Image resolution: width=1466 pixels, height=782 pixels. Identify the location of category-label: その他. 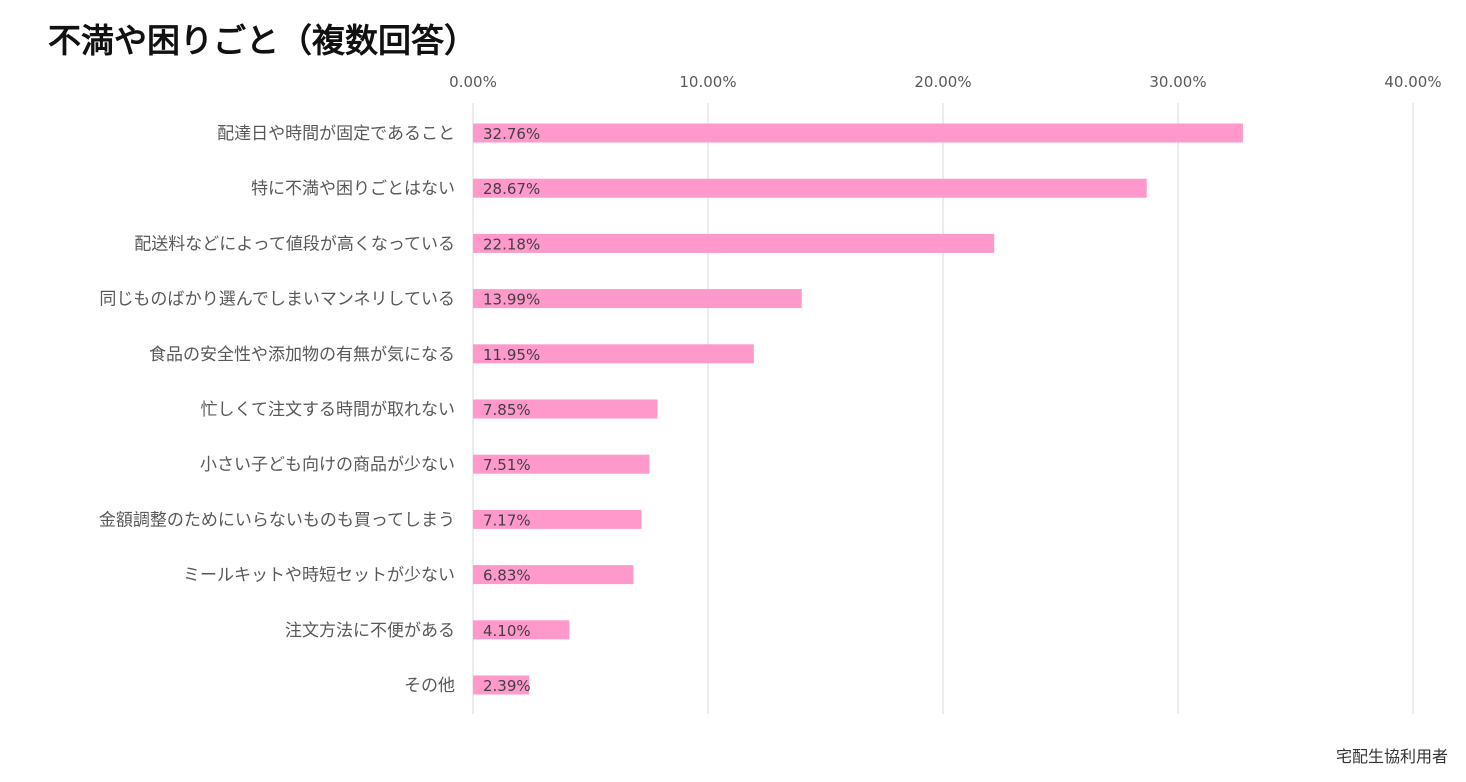
(429, 686).